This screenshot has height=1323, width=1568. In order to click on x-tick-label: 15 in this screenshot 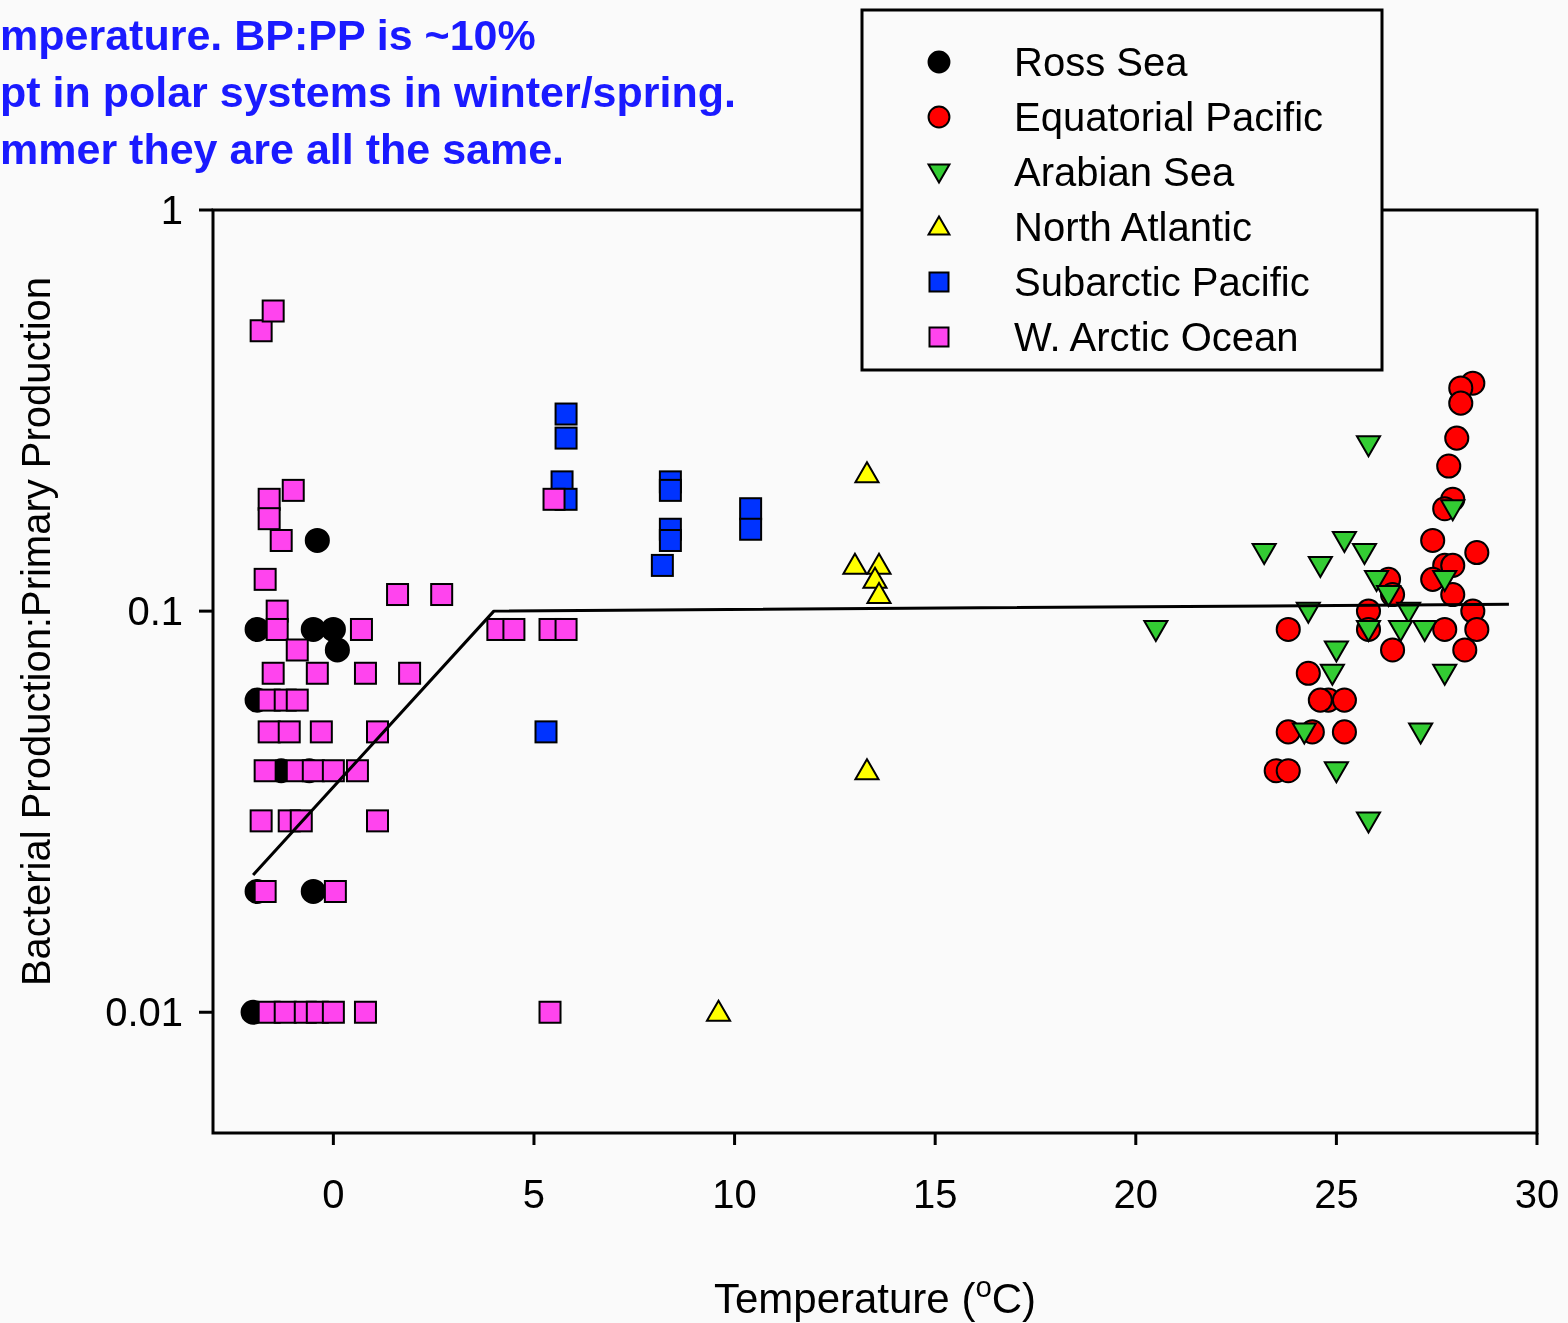, I will do `click(935, 1194)`.